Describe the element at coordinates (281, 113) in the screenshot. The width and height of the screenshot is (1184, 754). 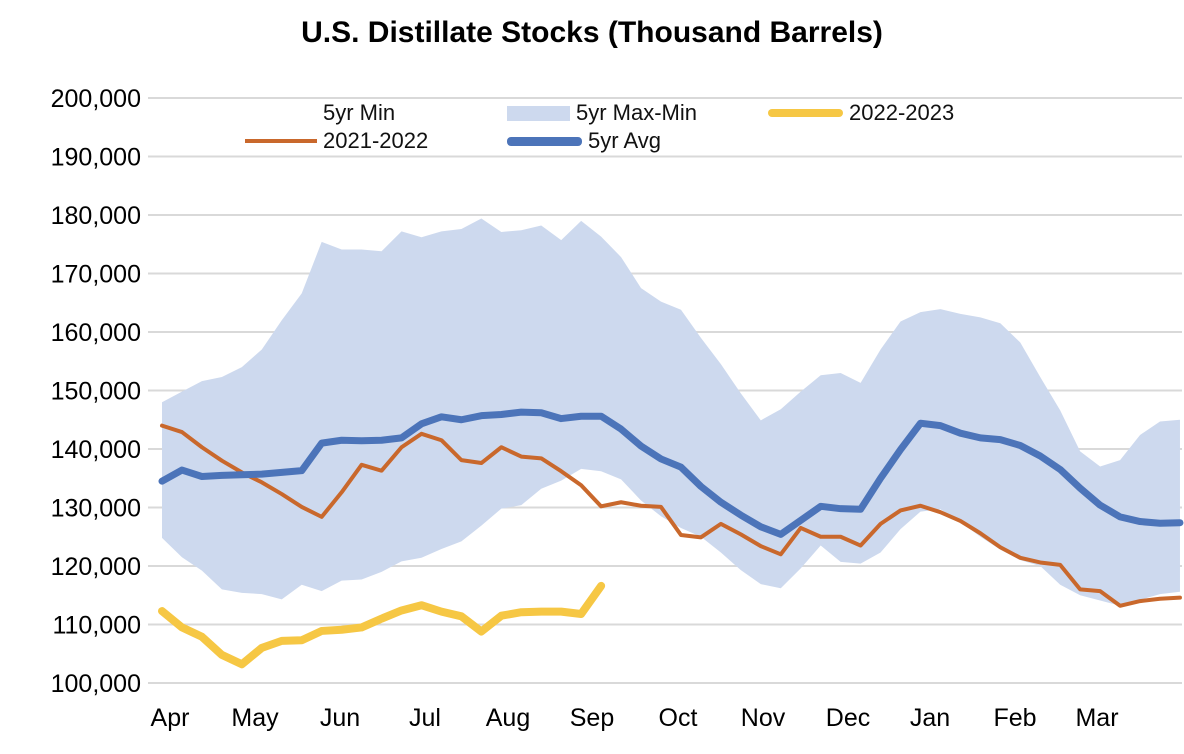
I see `legend-swatch-5yr-min` at that location.